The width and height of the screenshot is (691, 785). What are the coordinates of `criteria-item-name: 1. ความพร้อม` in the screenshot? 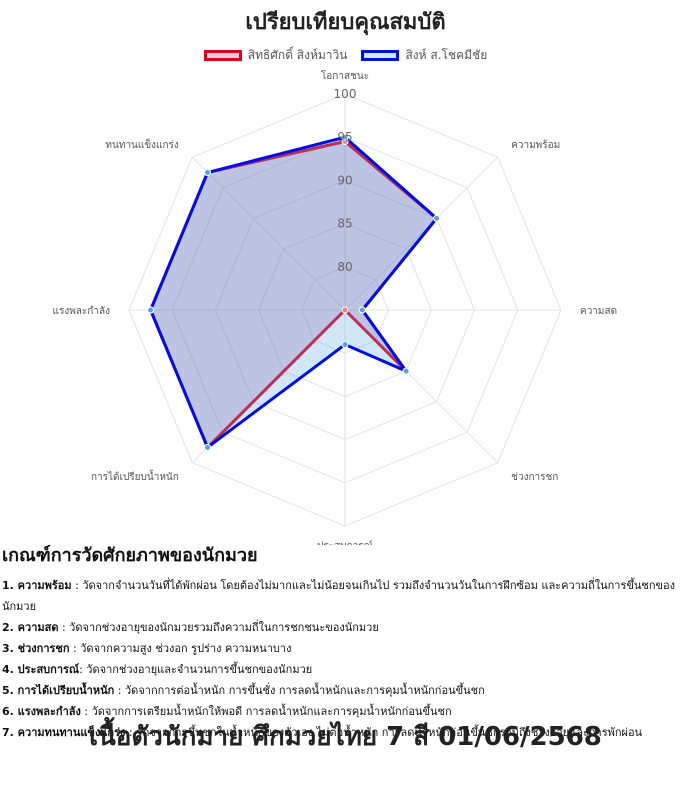 It's located at (37, 585).